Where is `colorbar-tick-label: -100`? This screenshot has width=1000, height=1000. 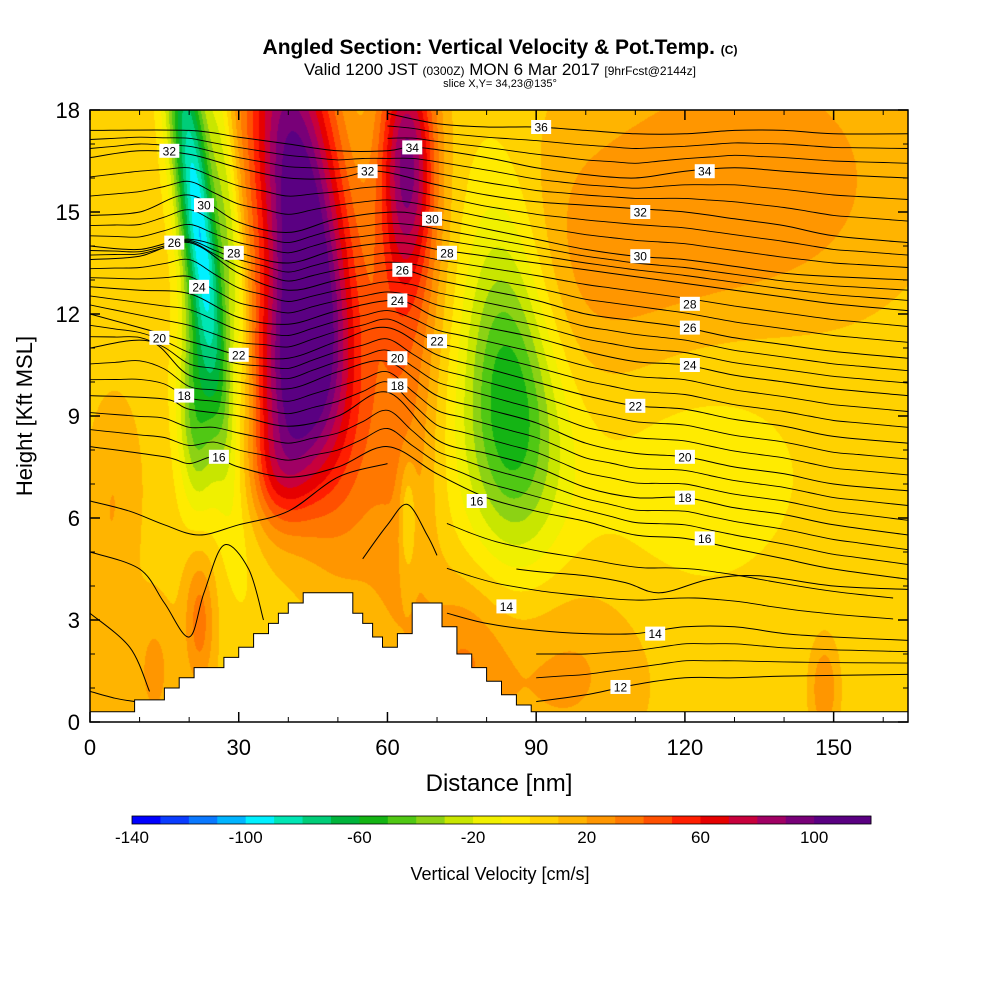 colorbar-tick-label: -100 is located at coordinates (246, 837).